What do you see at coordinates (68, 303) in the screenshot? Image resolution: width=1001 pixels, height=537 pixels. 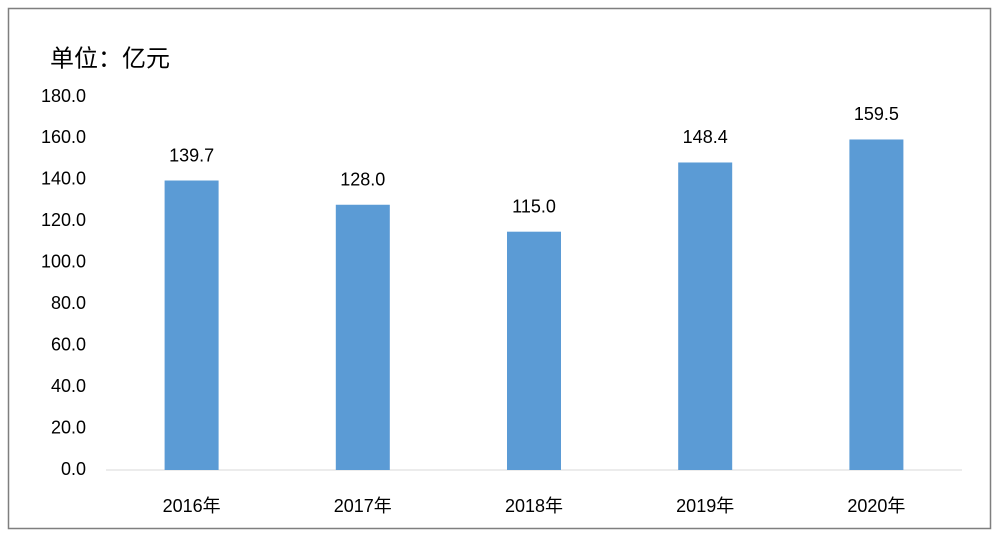 I see `y-tick-label: 80.0` at bounding box center [68, 303].